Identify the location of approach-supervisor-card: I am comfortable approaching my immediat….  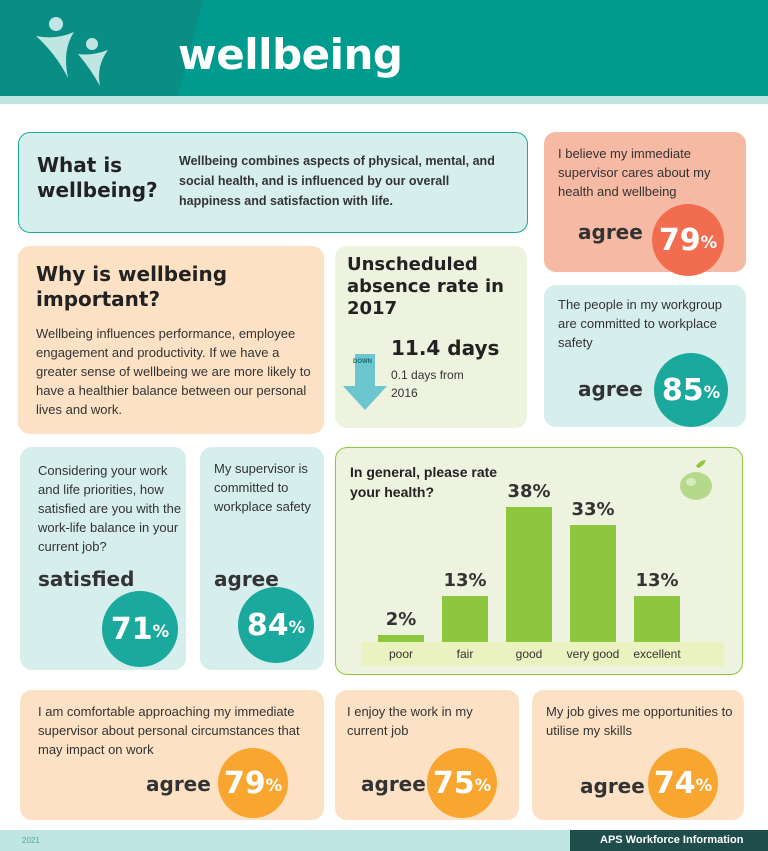
(172, 755).